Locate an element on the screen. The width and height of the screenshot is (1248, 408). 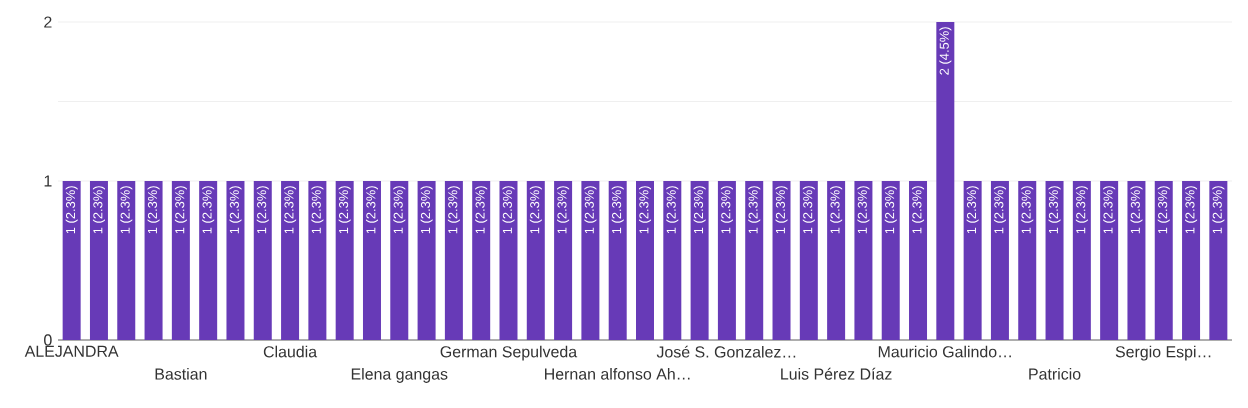
x-tick-label: ALEJANDRA is located at coordinates (71, 351).